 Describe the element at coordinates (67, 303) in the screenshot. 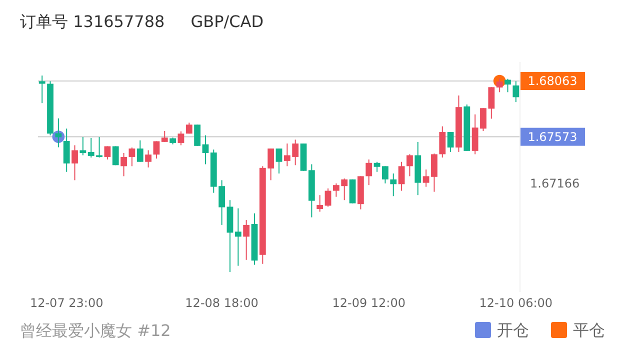

I see `x-tick-label: 12-07 23:00` at that location.